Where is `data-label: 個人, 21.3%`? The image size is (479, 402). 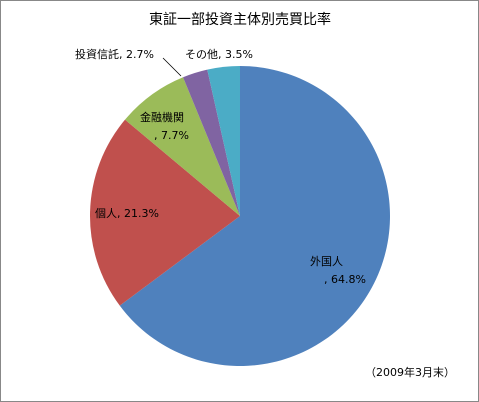 data-label: 個人, 21.3% is located at coordinates (127, 213).